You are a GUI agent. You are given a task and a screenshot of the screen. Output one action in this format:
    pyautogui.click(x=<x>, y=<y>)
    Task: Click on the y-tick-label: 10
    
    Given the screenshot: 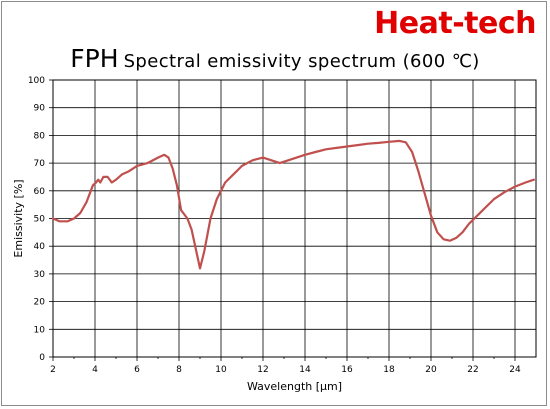 What is the action you would take?
    pyautogui.click(x=40, y=330)
    